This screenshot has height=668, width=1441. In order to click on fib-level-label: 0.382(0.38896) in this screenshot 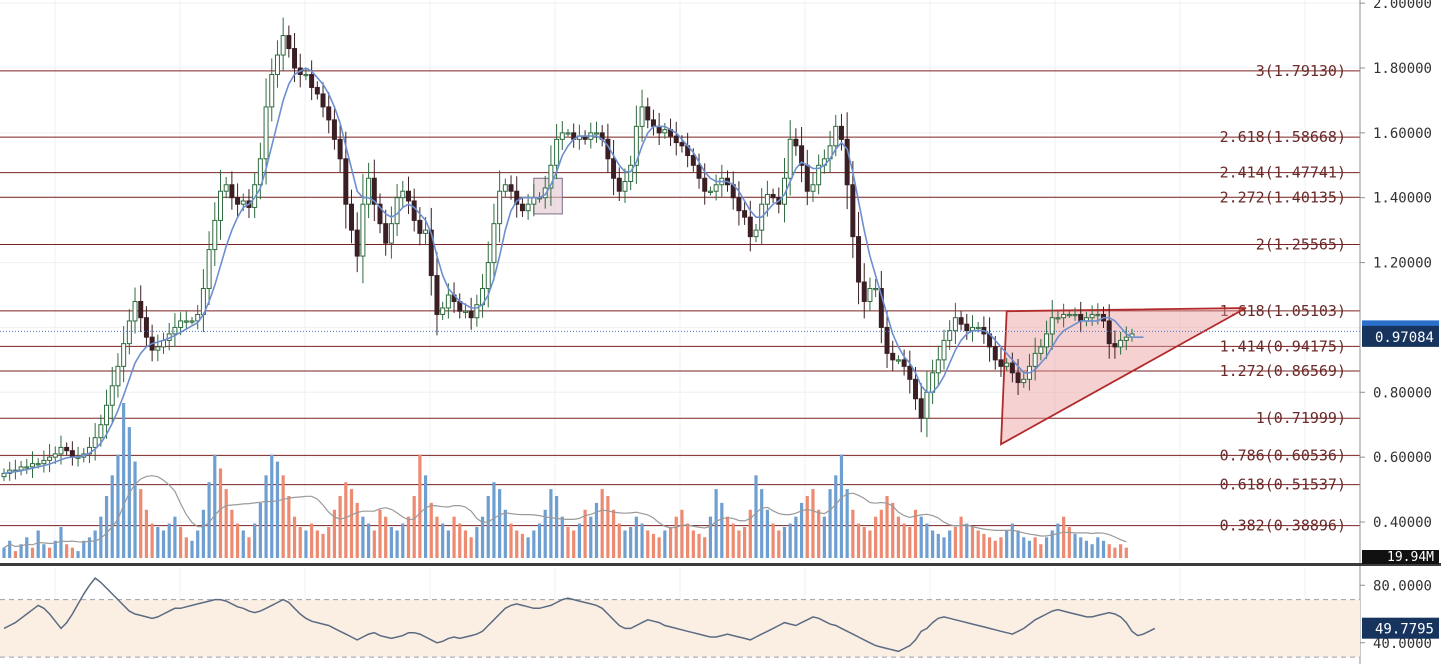, I will do `click(1283, 526)`.